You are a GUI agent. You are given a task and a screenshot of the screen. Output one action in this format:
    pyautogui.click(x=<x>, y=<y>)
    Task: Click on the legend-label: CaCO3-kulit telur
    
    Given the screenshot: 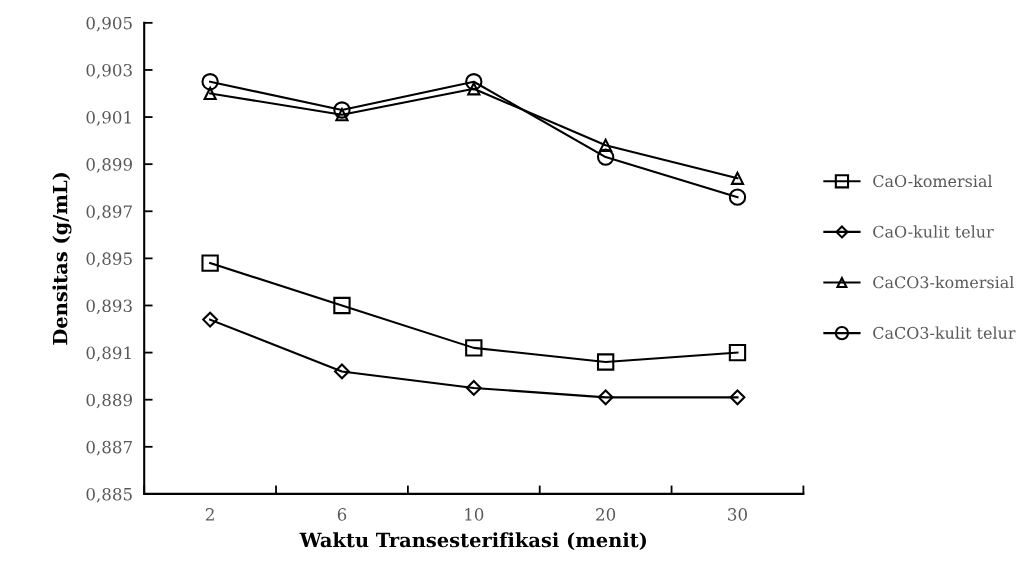 What is the action you would take?
    pyautogui.click(x=944, y=332)
    